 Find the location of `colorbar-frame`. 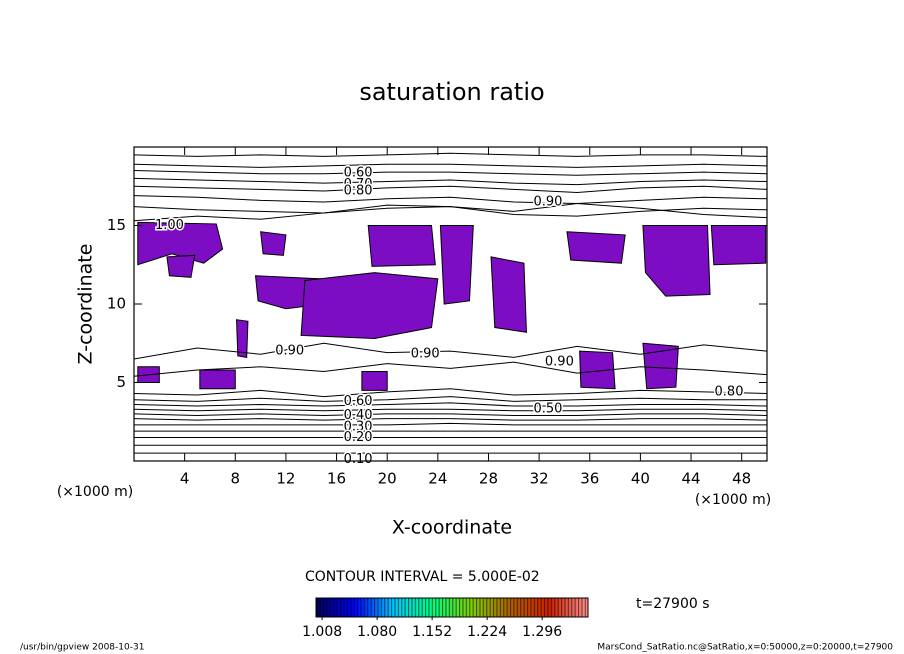

colorbar-frame is located at coordinates (452, 607).